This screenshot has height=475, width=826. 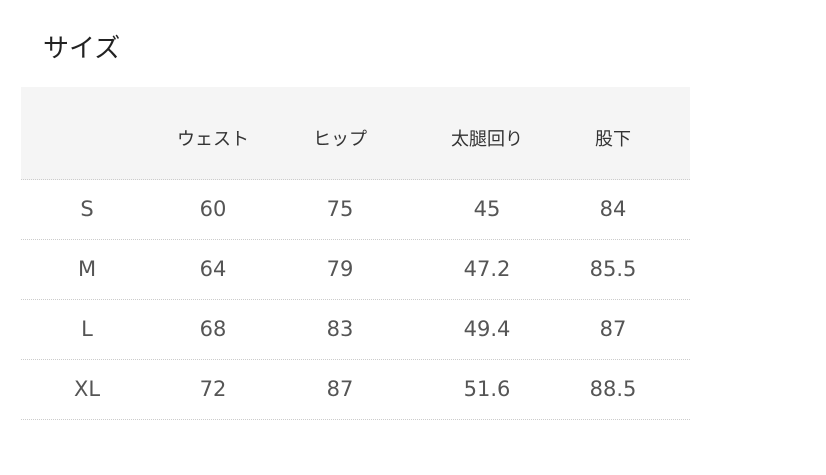 I want to click on table-row: XL 72 87 51.6 88.5, so click(x=355, y=390).